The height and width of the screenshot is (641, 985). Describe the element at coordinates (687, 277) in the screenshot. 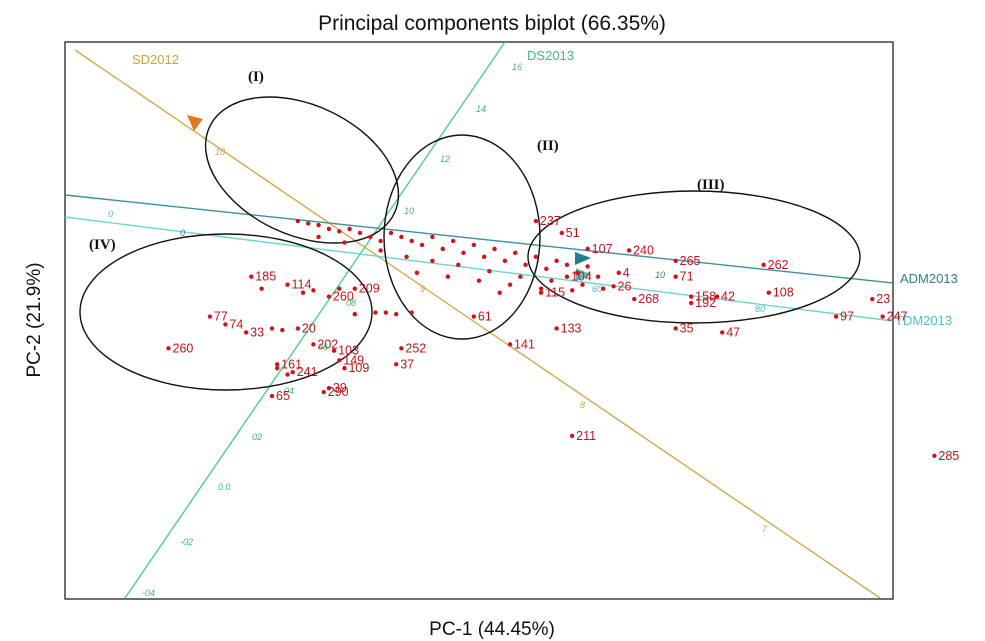

I see `point-label-71: 71` at that location.